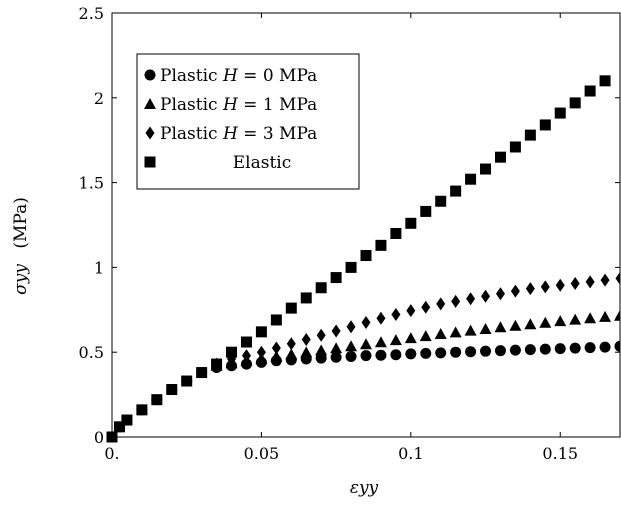 The image size is (621, 506). What do you see at coordinates (560, 453) in the screenshot?
I see `x-tick-label: 0.15` at bounding box center [560, 453].